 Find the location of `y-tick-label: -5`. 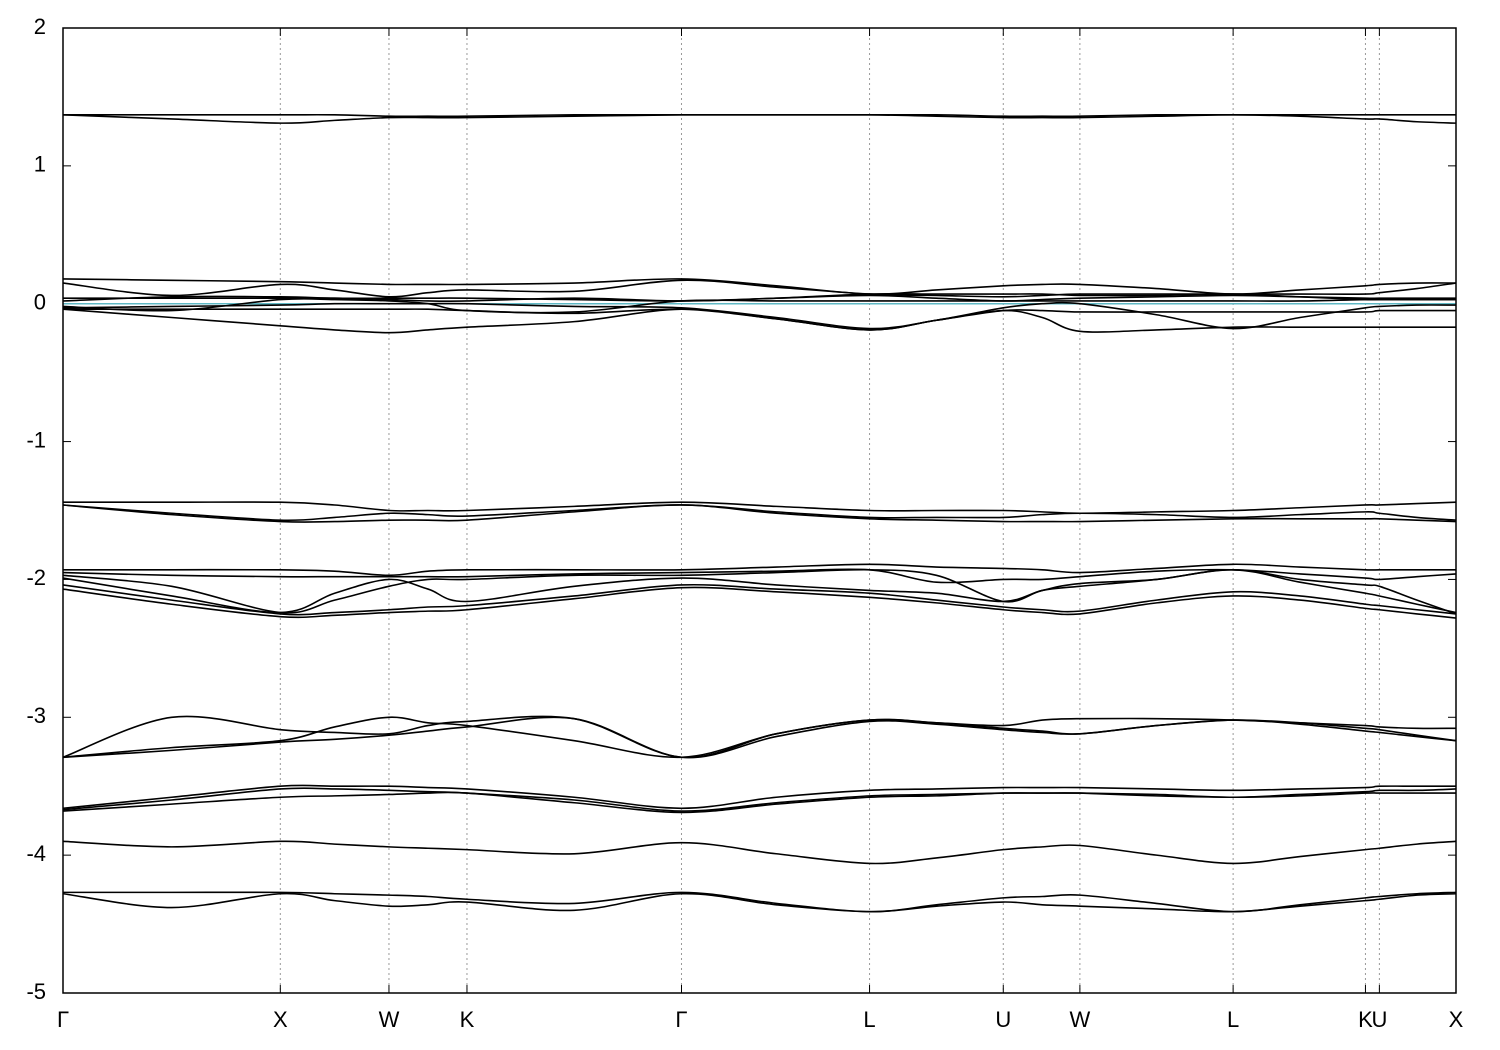

y-tick-label: -5 is located at coordinates (36, 991).